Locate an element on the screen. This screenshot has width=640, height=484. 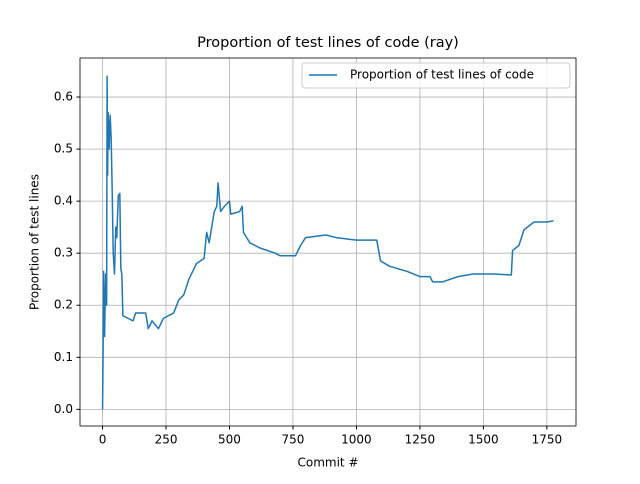
x-tick-label: 1250 is located at coordinates (420, 440).